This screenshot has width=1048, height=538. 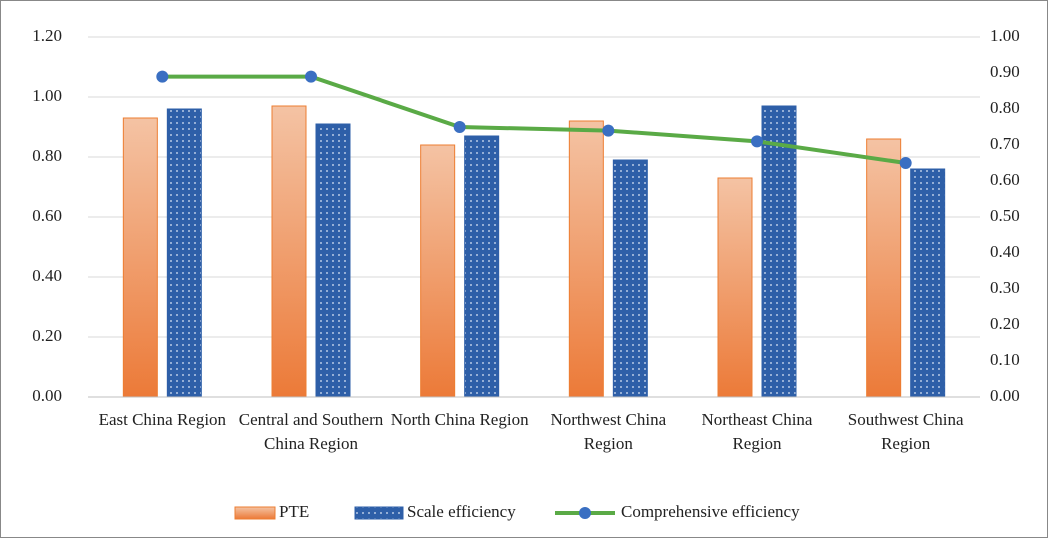 What do you see at coordinates (757, 431) in the screenshot?
I see `x-tick-label: Northeast China Region` at bounding box center [757, 431].